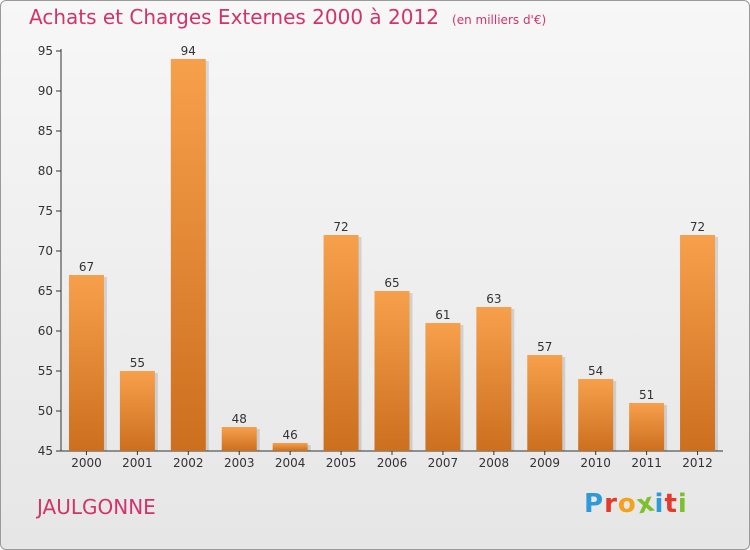 This screenshot has width=750, height=550. What do you see at coordinates (646, 463) in the screenshot?
I see `x-tick-label: 2011` at bounding box center [646, 463].